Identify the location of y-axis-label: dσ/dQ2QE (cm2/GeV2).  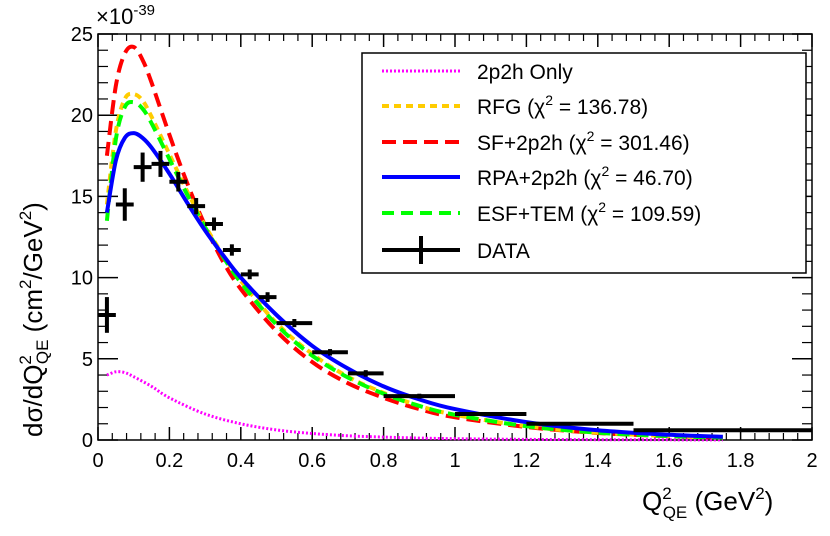
(34, 319).